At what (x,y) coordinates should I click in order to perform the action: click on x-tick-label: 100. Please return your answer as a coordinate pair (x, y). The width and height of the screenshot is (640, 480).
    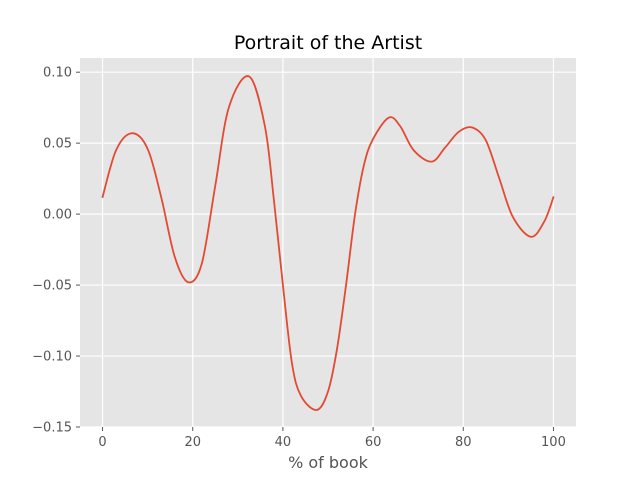
    Looking at the image, I should click on (553, 442).